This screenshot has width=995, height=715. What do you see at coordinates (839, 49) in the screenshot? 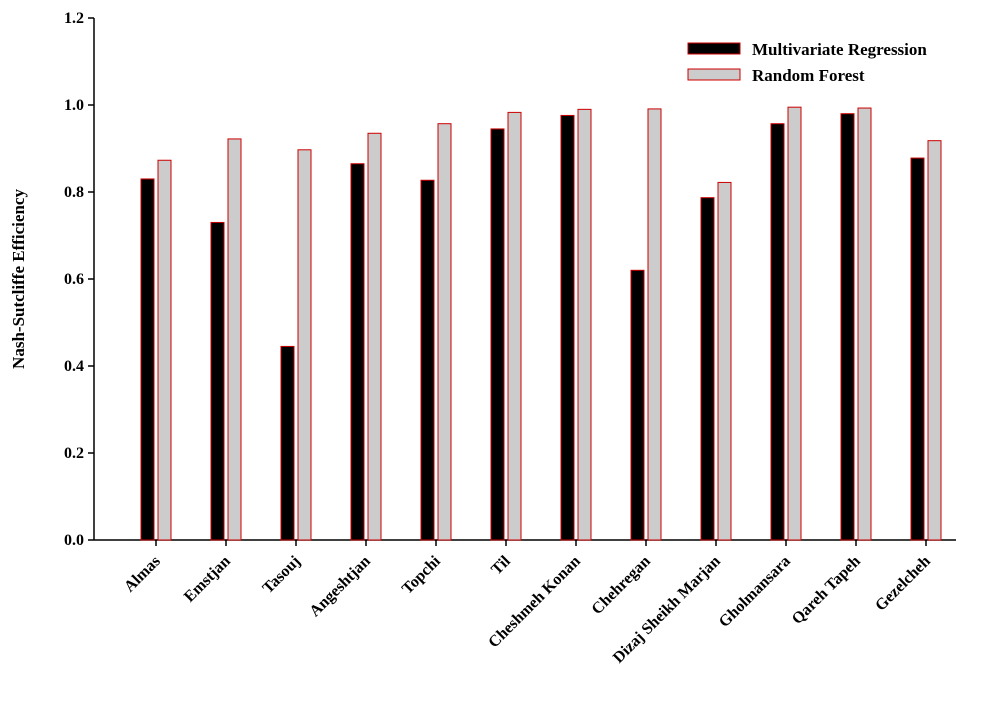
I see `legend-label-multivariate-regression: Multivariate Regression` at bounding box center [839, 49].